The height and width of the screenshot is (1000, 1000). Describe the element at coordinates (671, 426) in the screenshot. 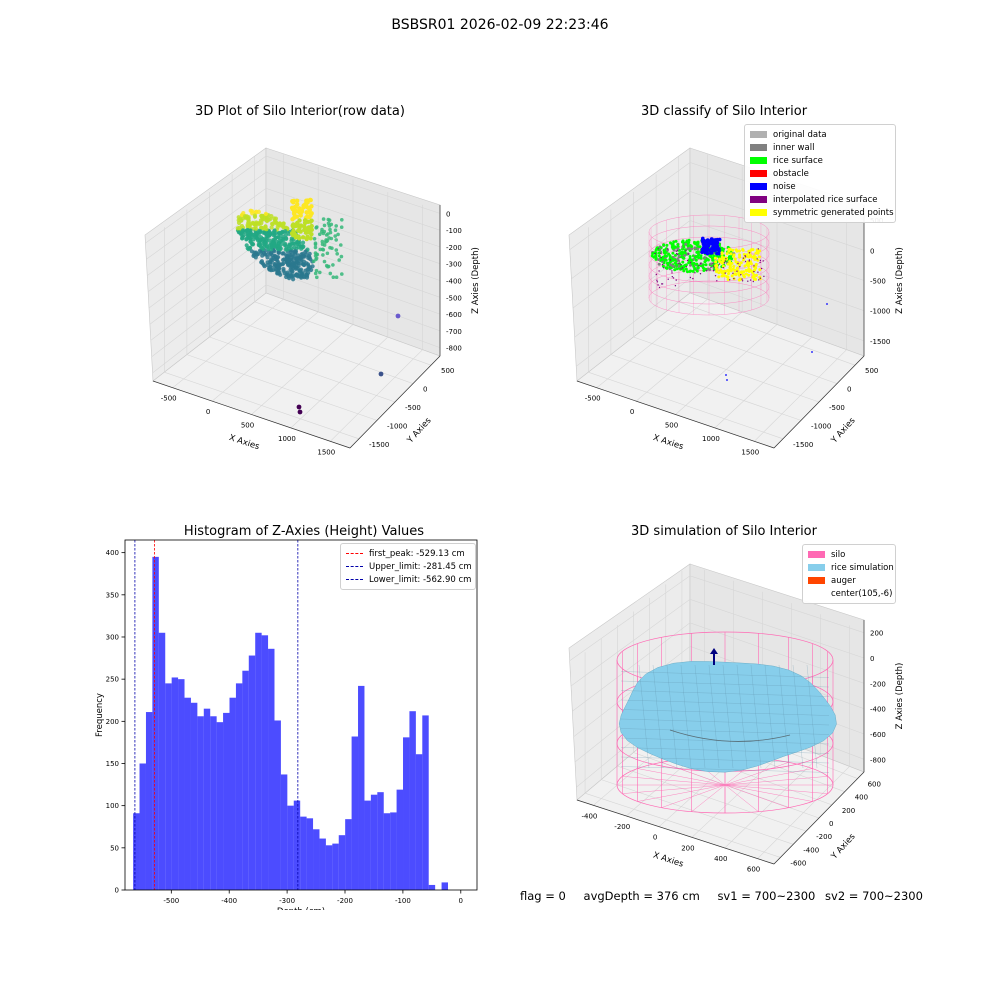

I see `x-tick-label: 500` at that location.